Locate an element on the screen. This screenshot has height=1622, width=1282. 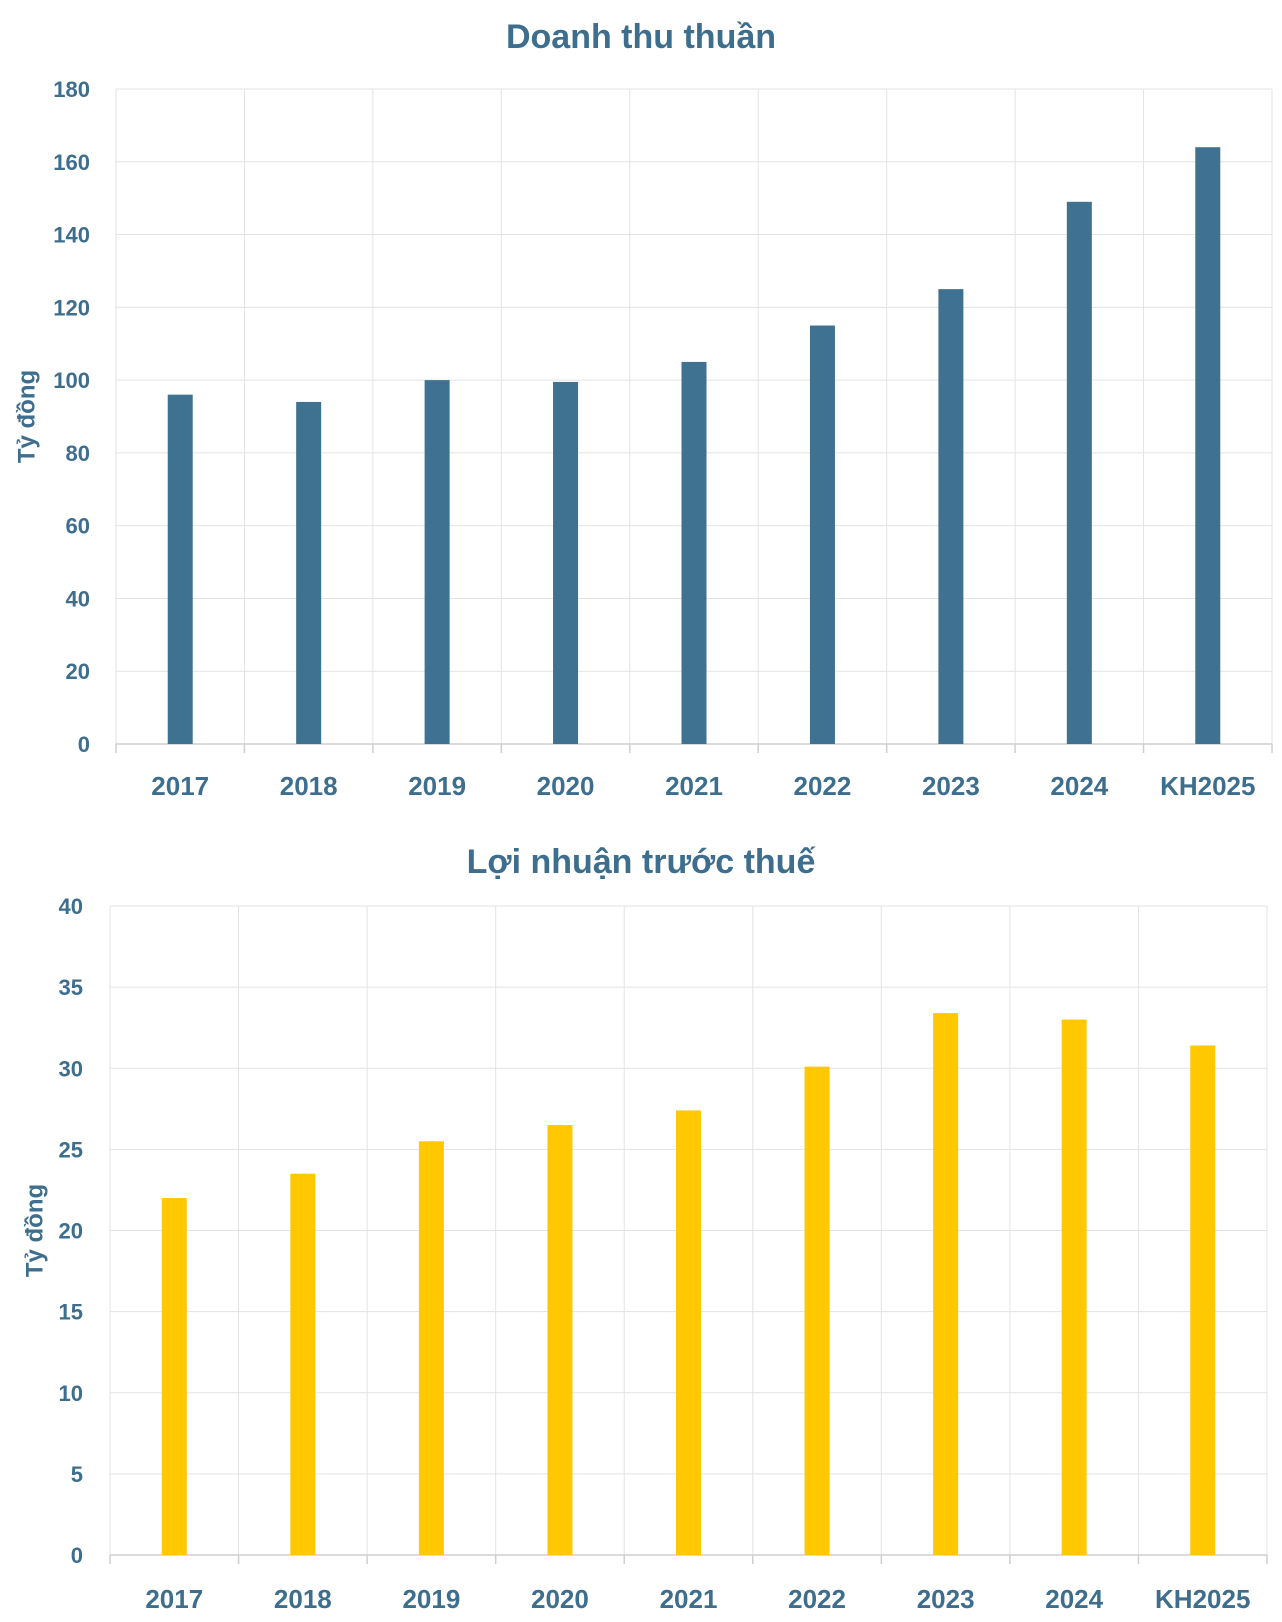
y-tick-label: 10 is located at coordinates (71, 1393).